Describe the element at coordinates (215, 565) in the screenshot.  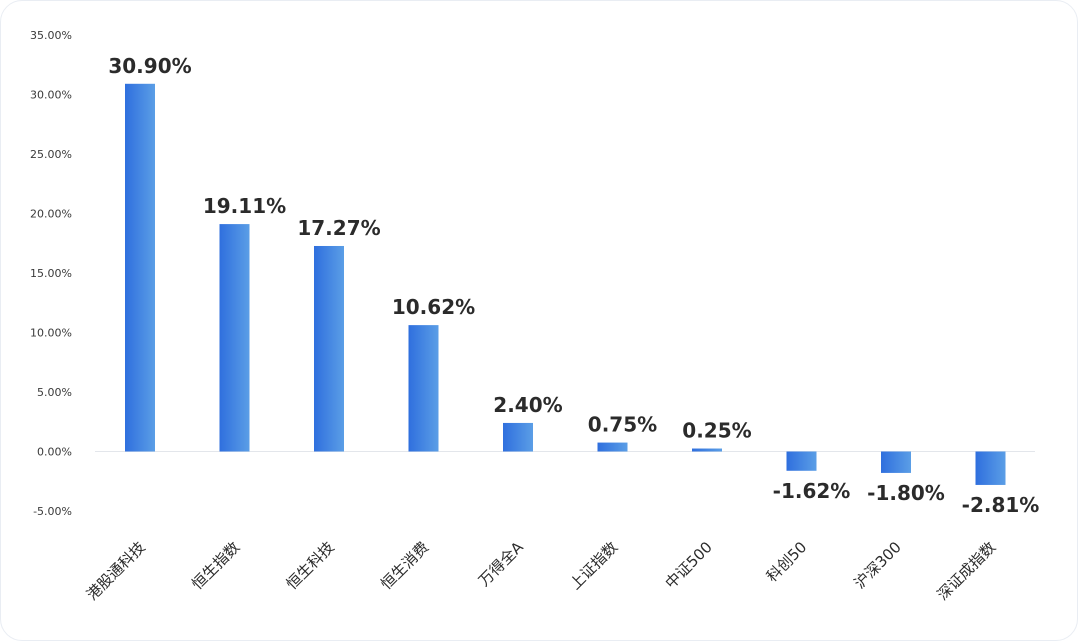
I see `x-tick-label: 恒生指数` at that location.